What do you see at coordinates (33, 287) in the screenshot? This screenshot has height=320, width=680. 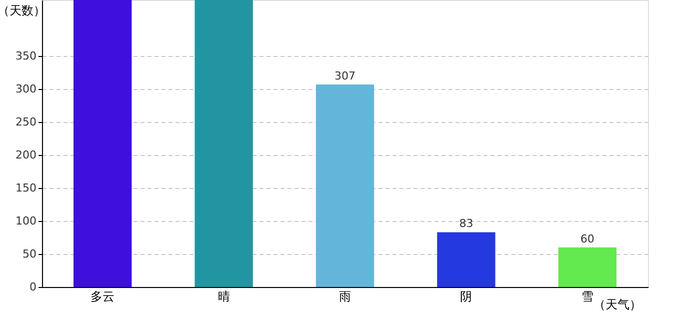 I see `y-tick-label: 0` at bounding box center [33, 287].